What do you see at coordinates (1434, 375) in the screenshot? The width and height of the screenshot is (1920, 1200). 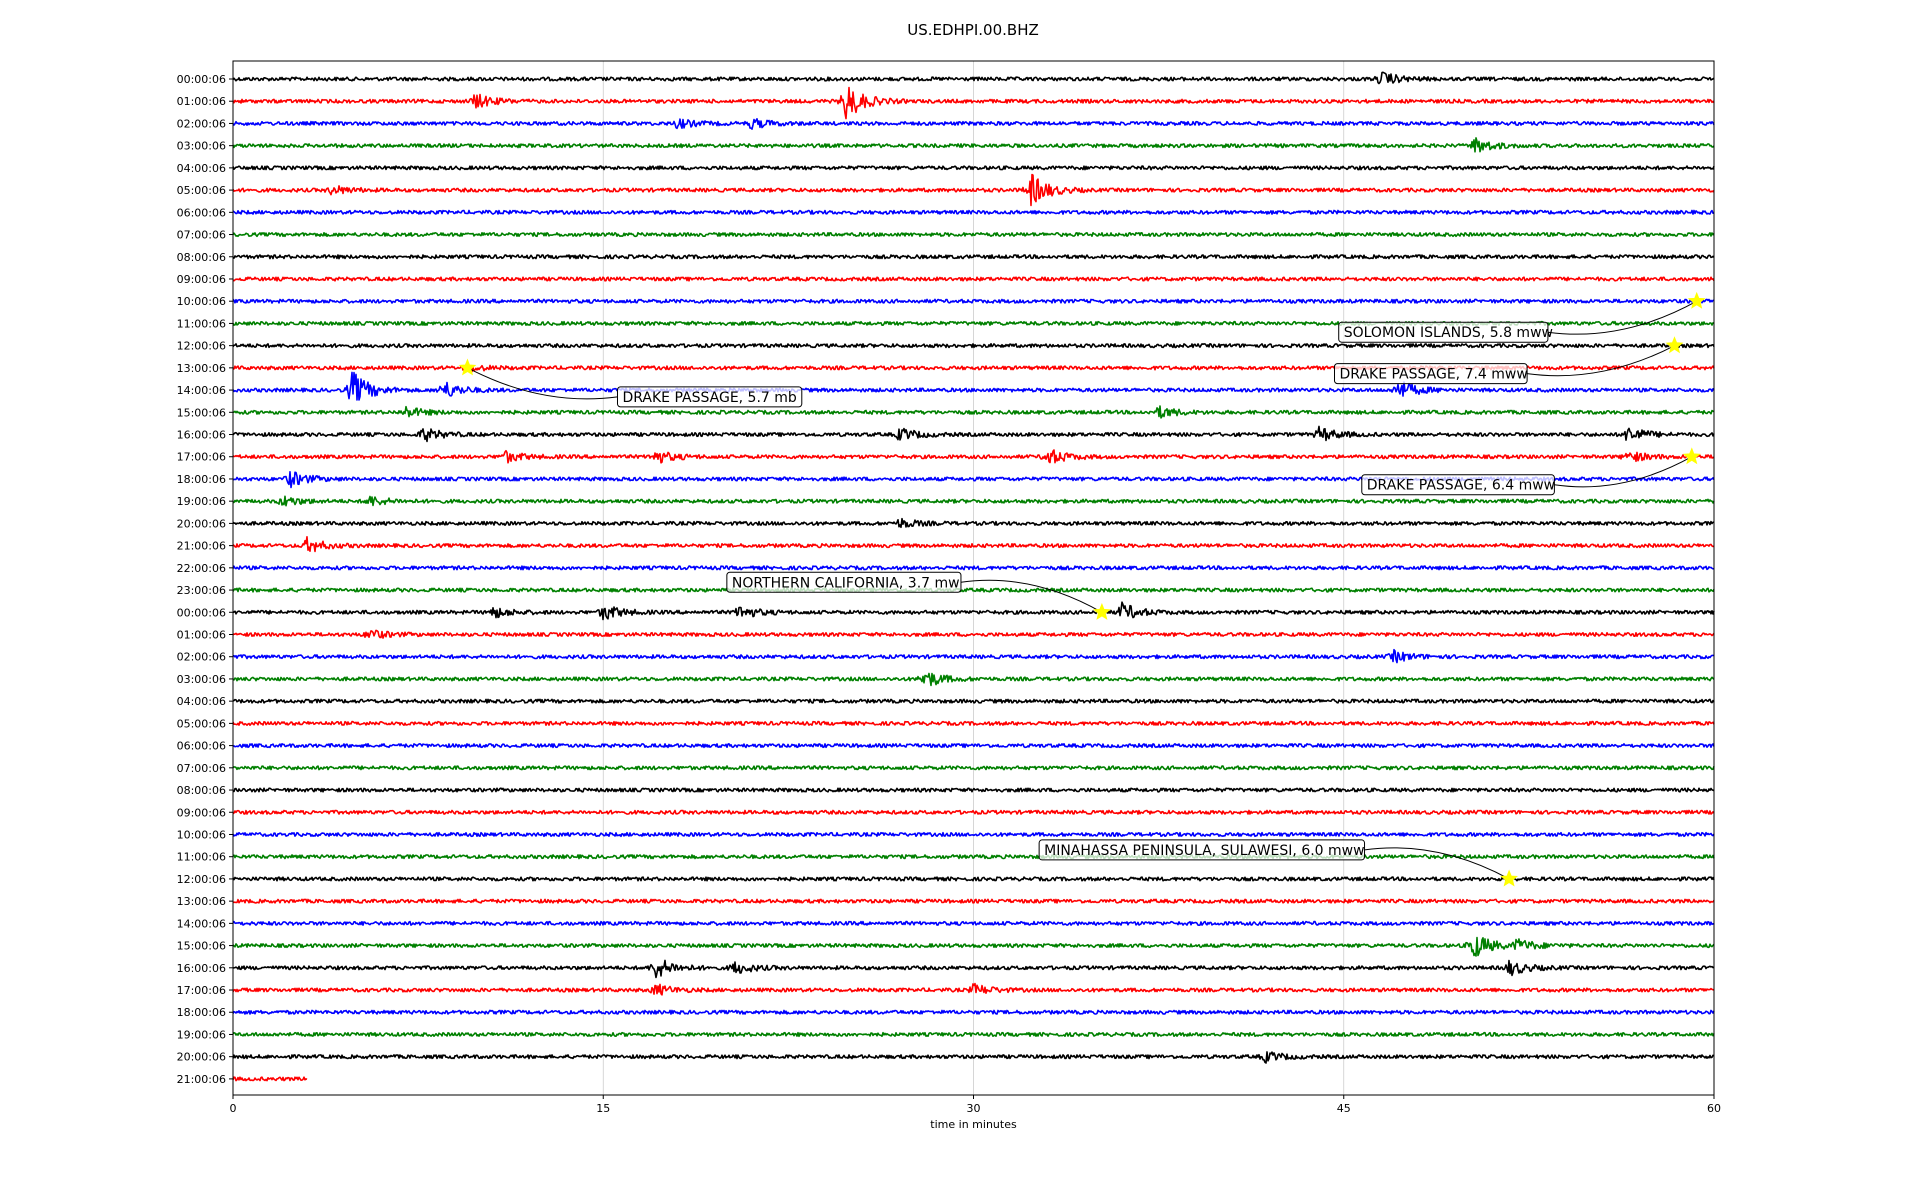 I see `annotation-label-1: DRAKE PASSAGE, 7.4 mww` at bounding box center [1434, 375].